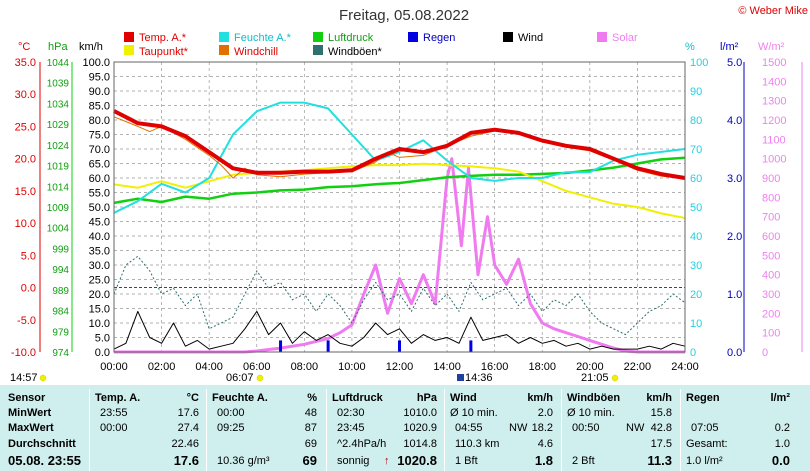  Describe the element at coordinates (30, 413) in the screenshot. I see `min-label: MinWert` at that location.